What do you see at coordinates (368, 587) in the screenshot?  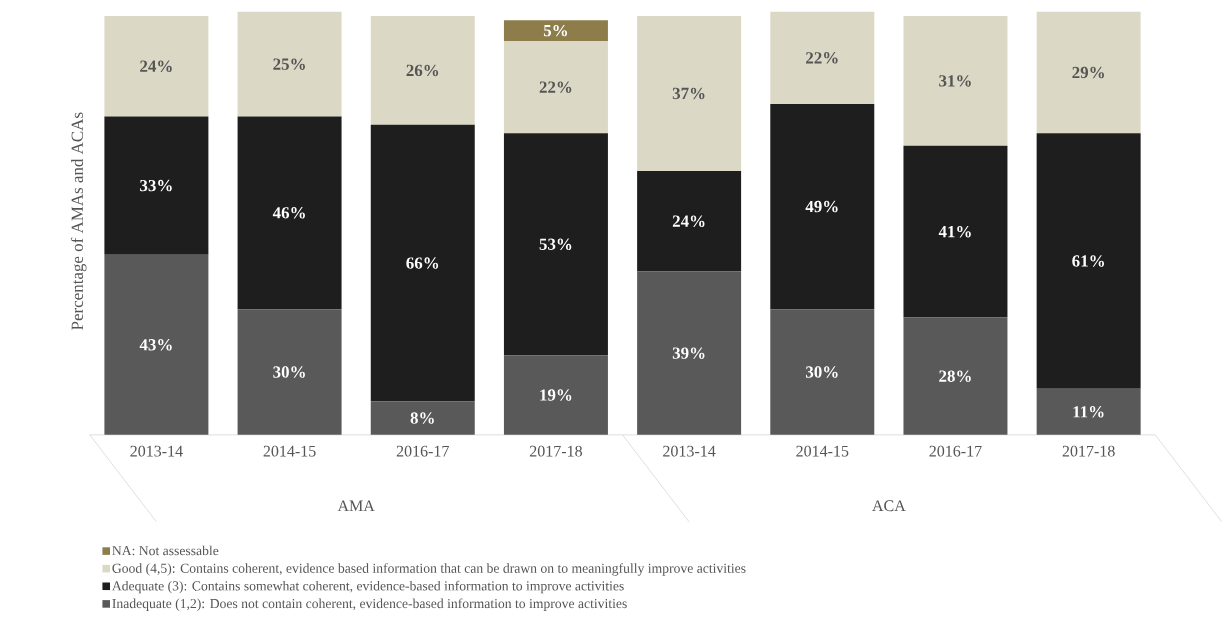 I see `legend-label: Adequate (3): Contains somewhat coherent, evidence-based information to improve activities` at bounding box center [368, 587].